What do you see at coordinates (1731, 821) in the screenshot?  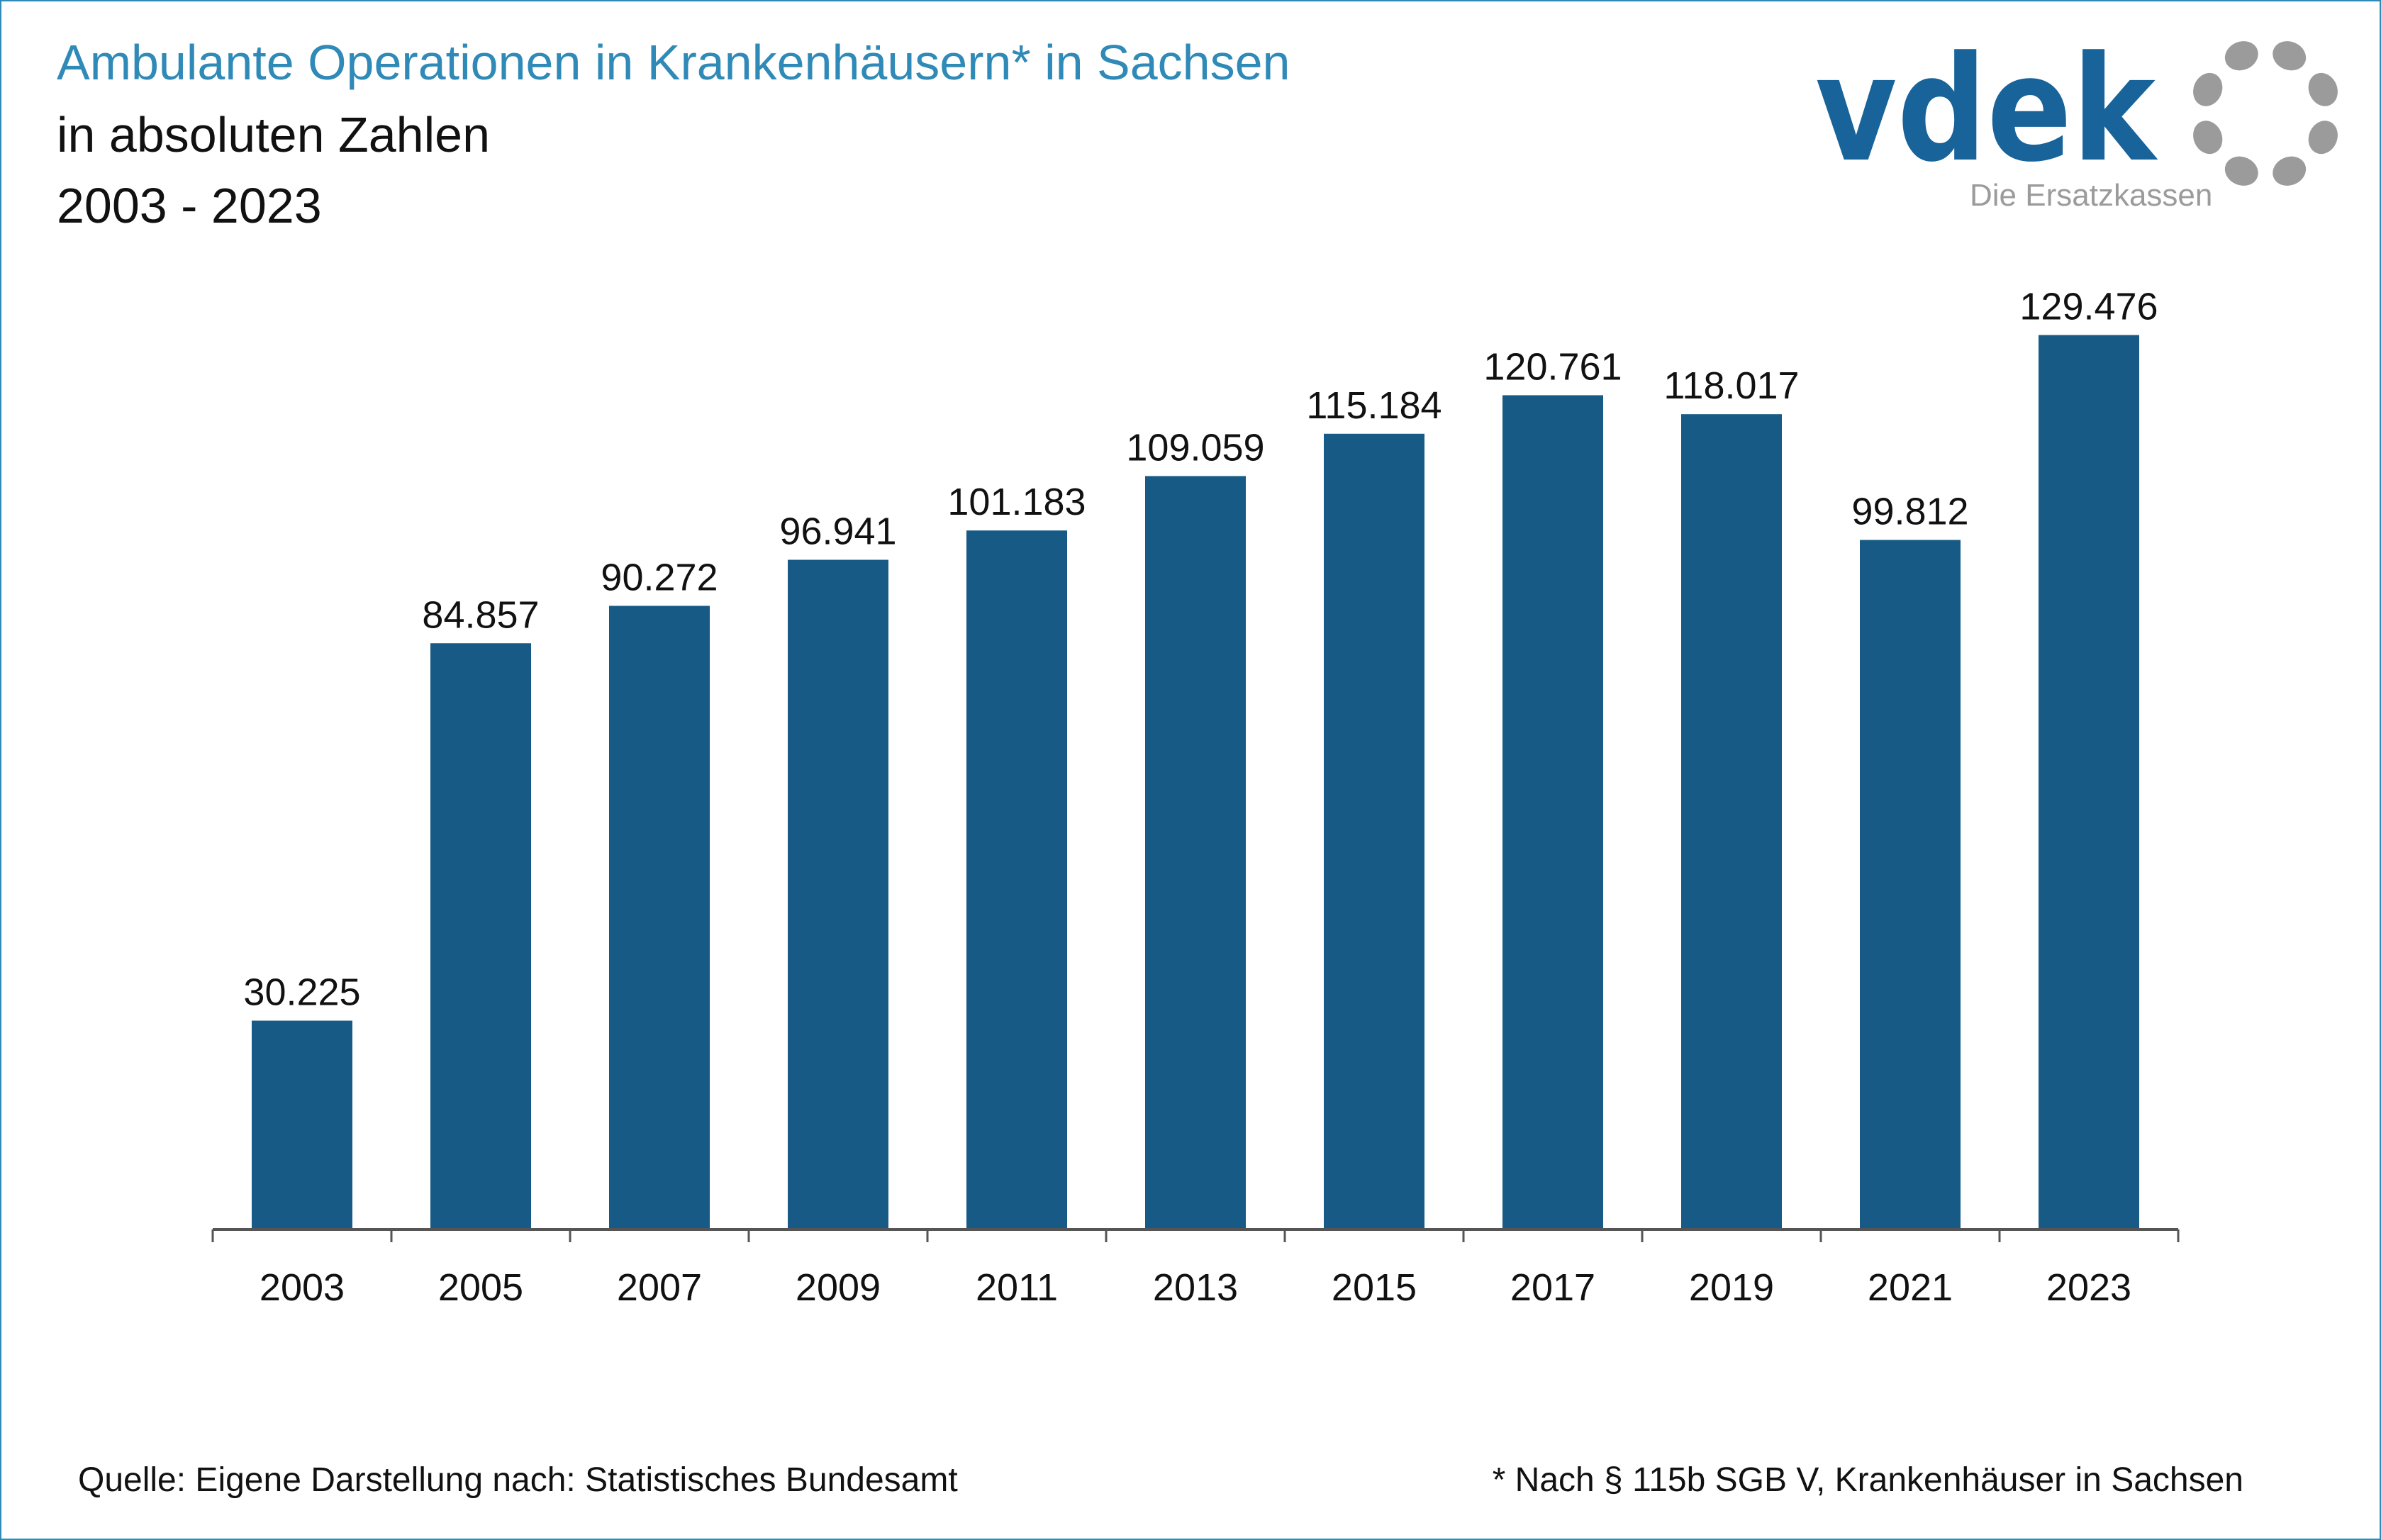 I see `bar-2019` at bounding box center [1731, 821].